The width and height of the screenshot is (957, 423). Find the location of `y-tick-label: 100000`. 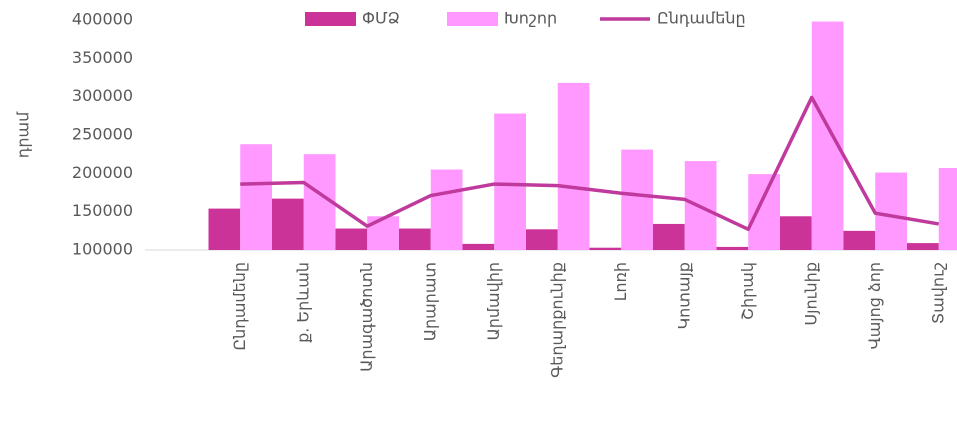

y-tick-label: 100000 is located at coordinates (102, 249).